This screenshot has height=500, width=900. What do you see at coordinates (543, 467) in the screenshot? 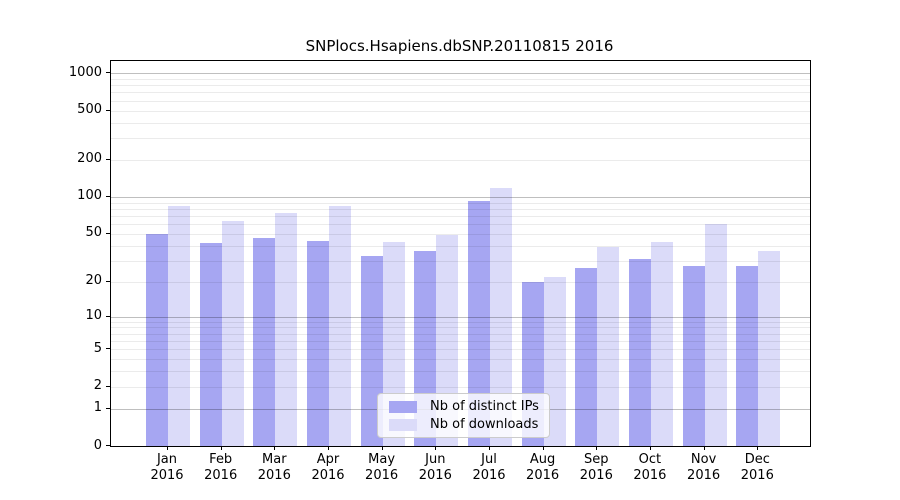
I see `x-tick-label-aug: Aug 2016` at bounding box center [543, 467].